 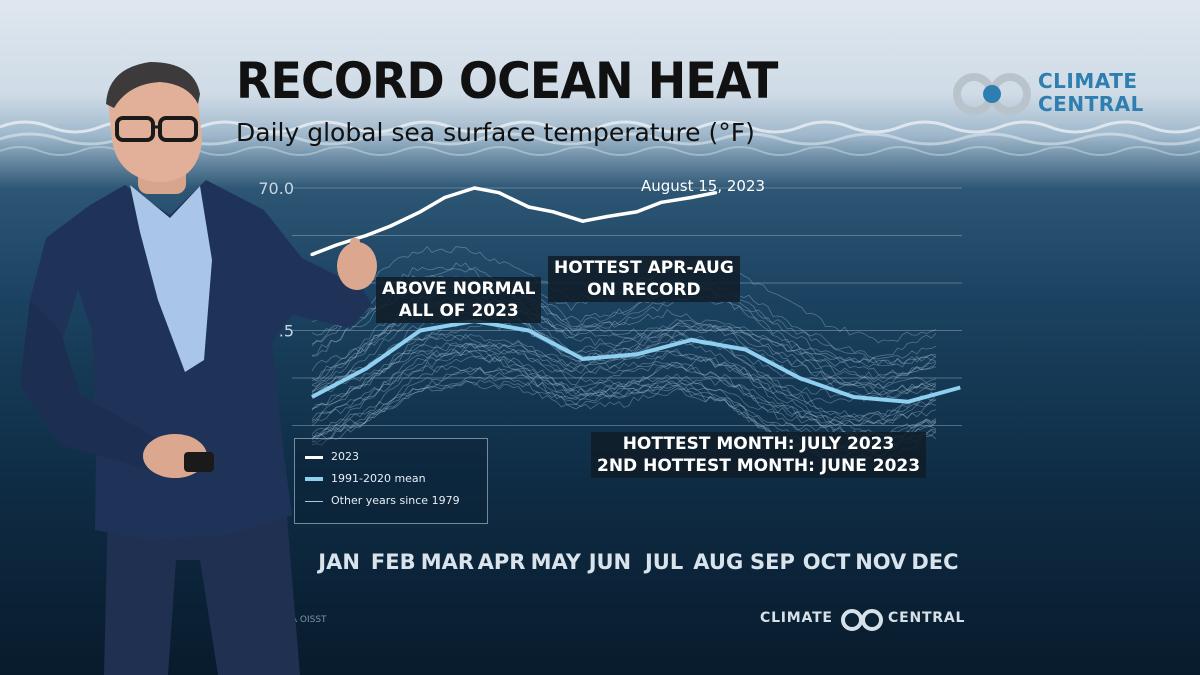 I want to click on legend-swatch-mean, so click(x=314, y=479).